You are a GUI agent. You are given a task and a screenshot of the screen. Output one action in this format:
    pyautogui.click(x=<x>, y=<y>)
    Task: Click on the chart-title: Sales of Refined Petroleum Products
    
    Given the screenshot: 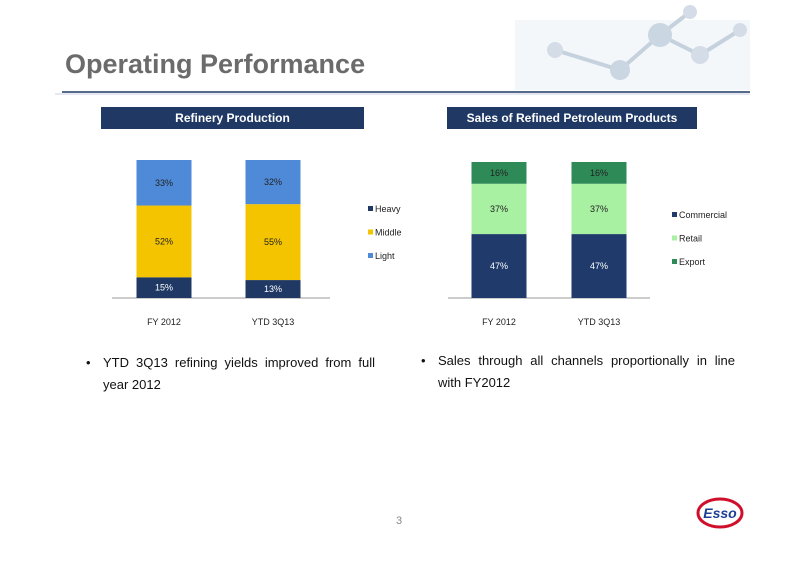 What is the action you would take?
    pyautogui.click(x=572, y=118)
    